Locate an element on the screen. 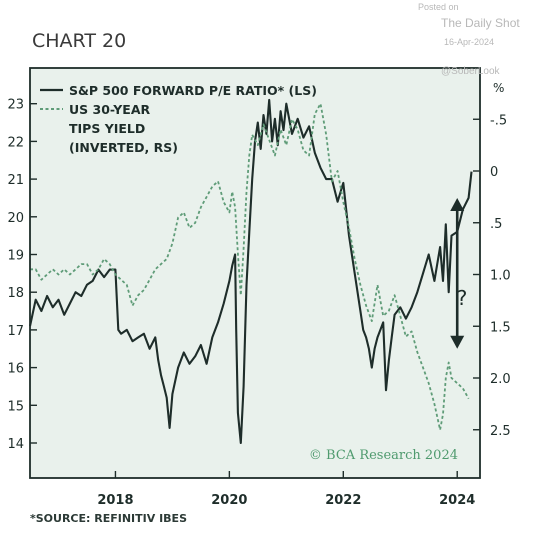 This screenshot has height=540, width=535. right-axis-tick-label: -.5 is located at coordinates (498, 120).